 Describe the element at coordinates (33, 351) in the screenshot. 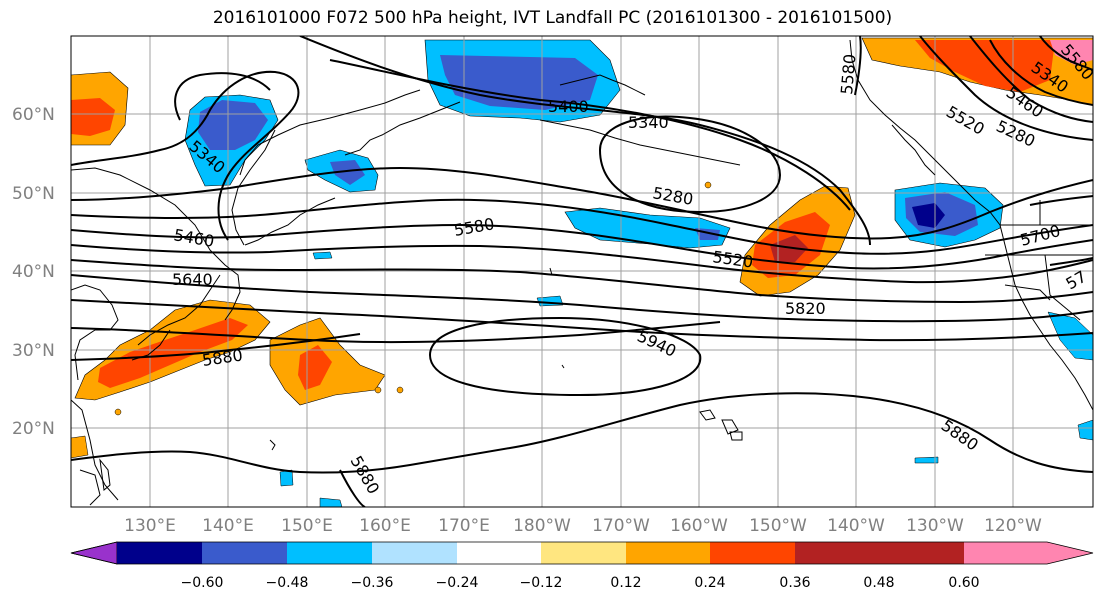

I see `lat-label-30n: 30°N` at that location.